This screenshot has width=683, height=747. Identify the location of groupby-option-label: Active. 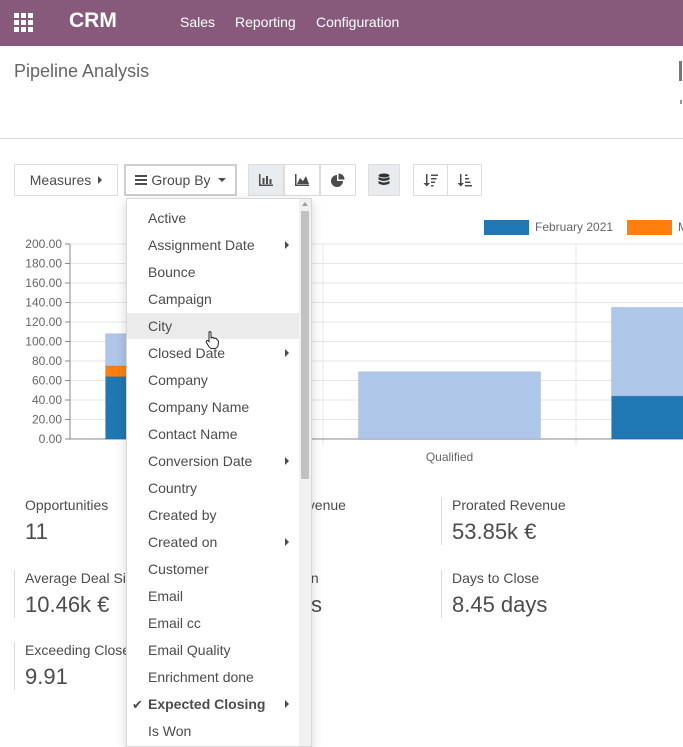
(167, 218).